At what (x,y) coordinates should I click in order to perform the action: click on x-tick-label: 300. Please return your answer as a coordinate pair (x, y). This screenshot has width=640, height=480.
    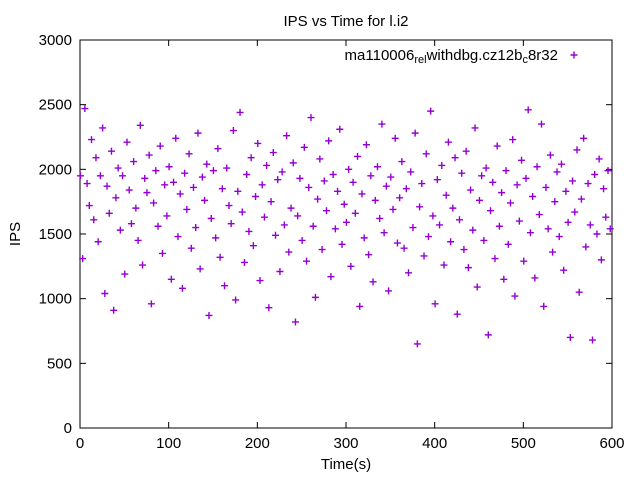
    Looking at the image, I should click on (345, 443).